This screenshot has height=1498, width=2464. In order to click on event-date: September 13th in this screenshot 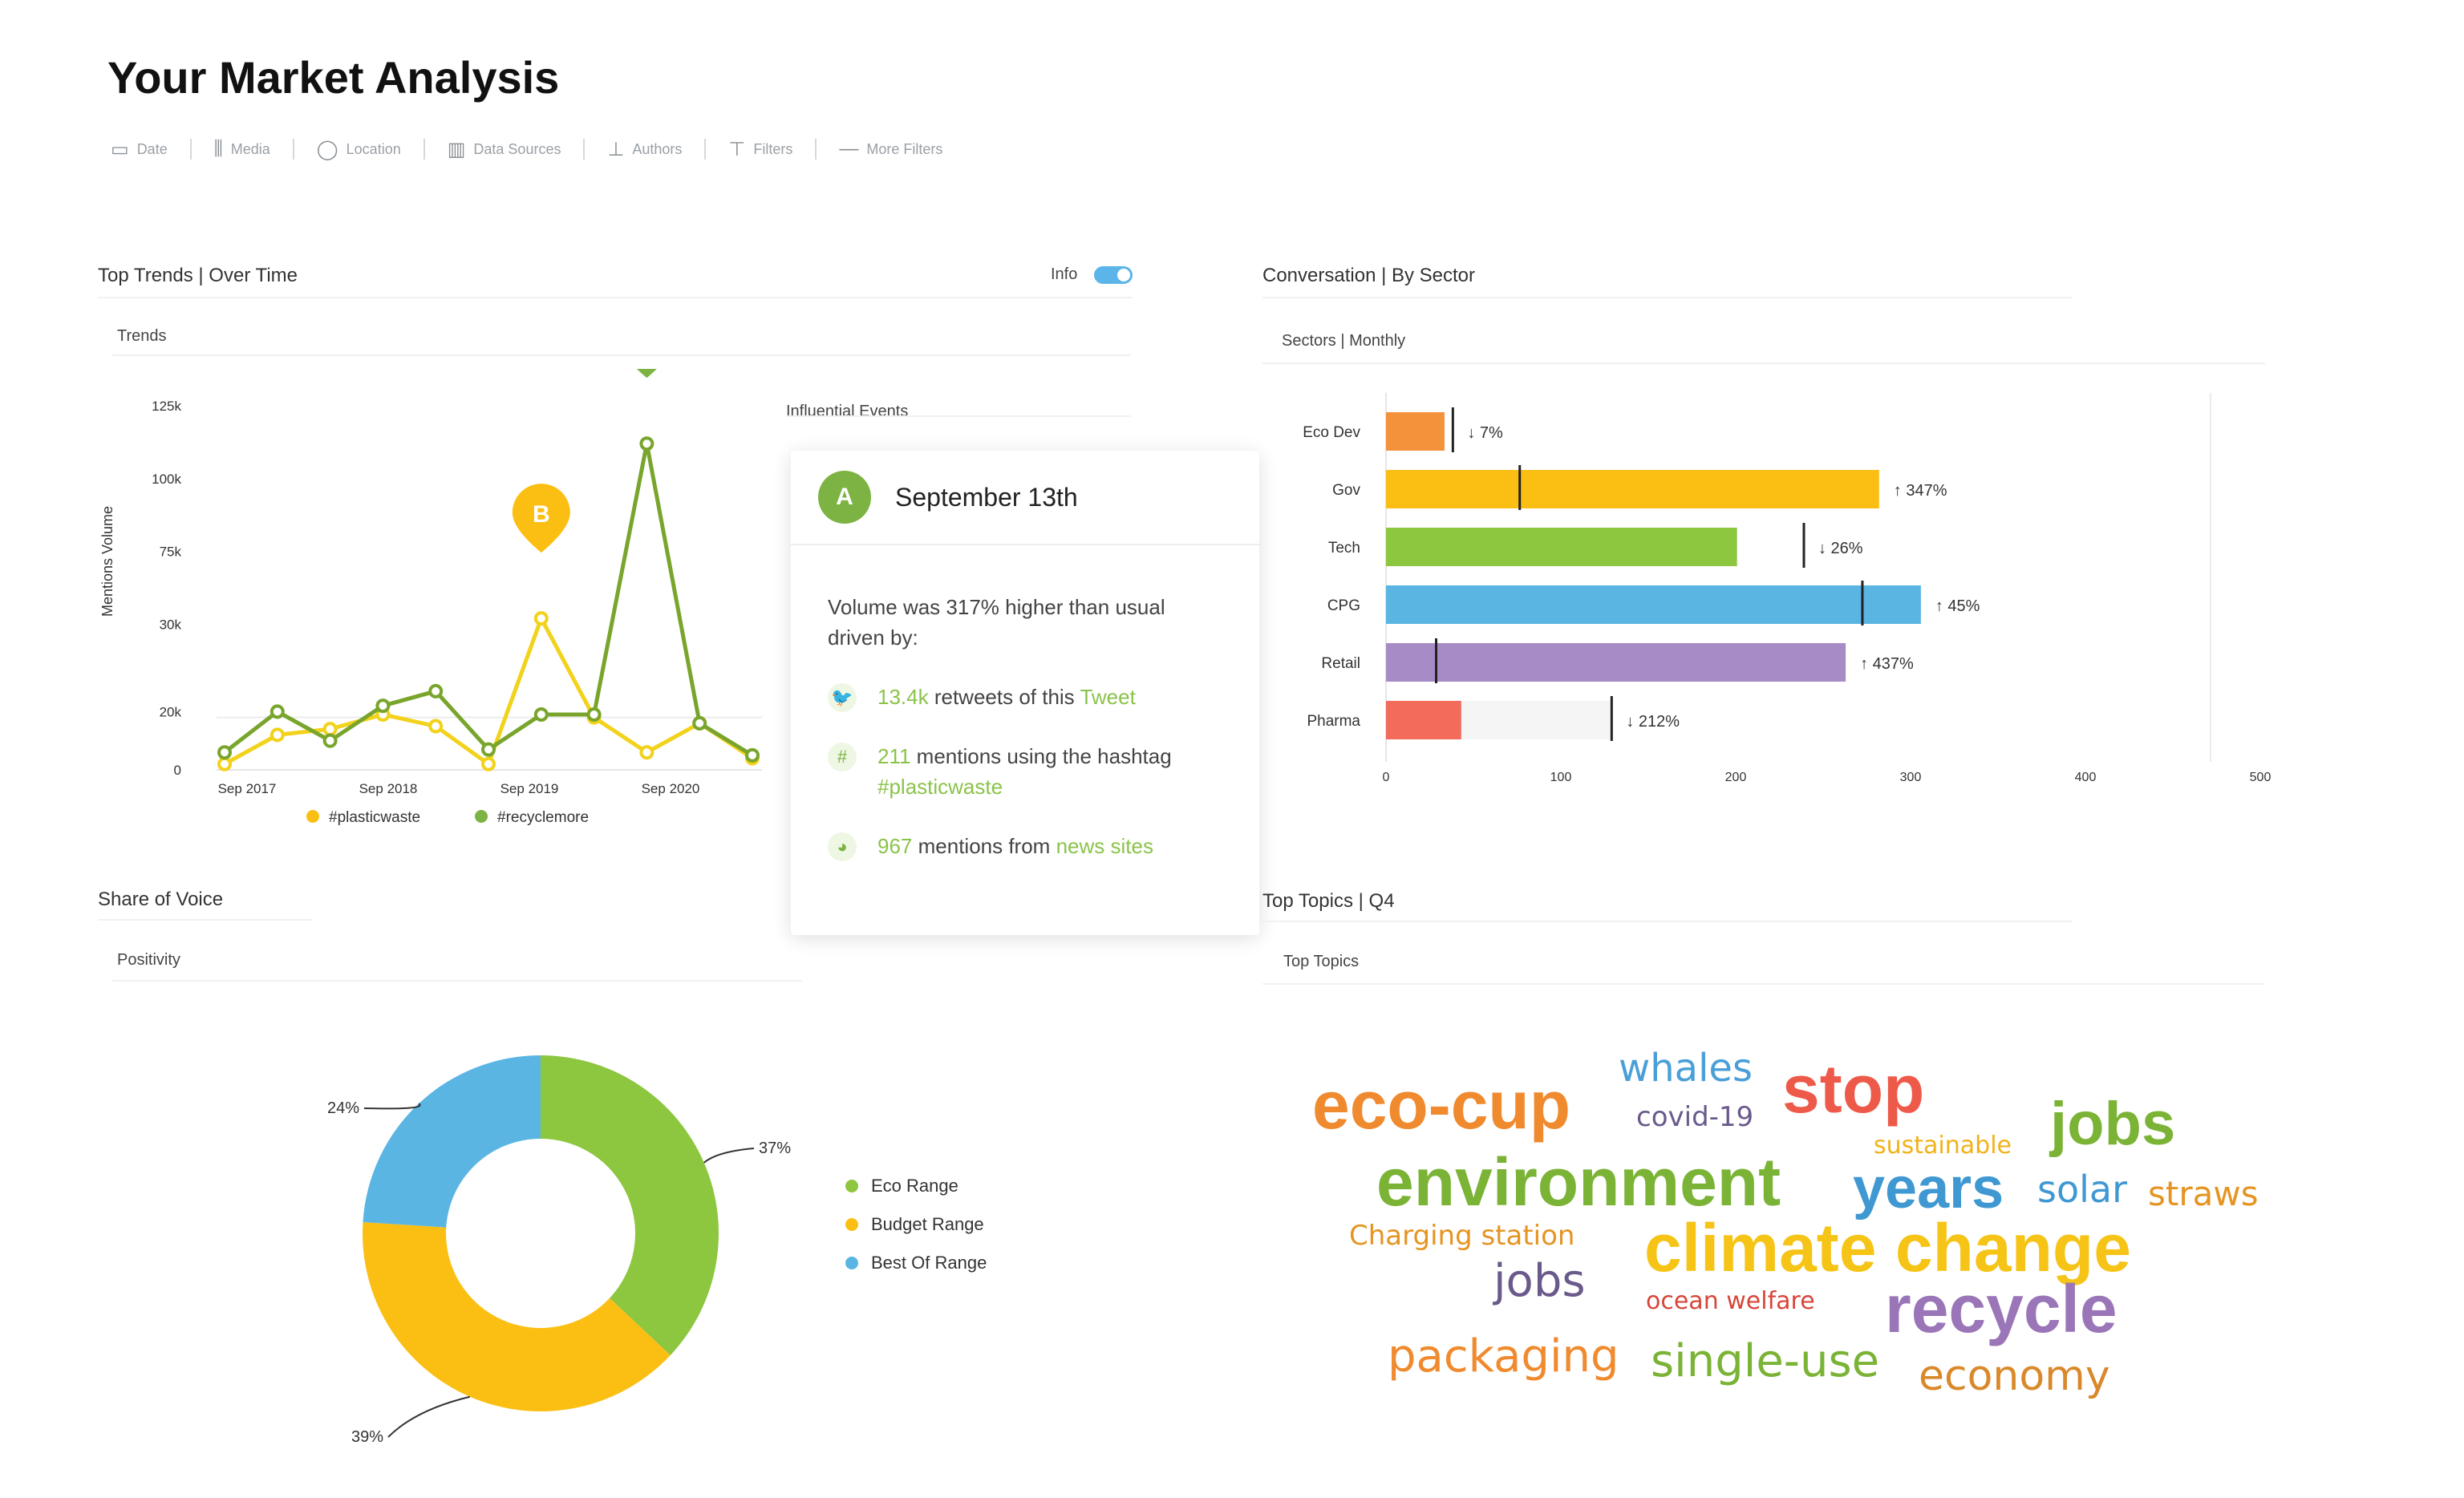, I will do `click(987, 497)`.